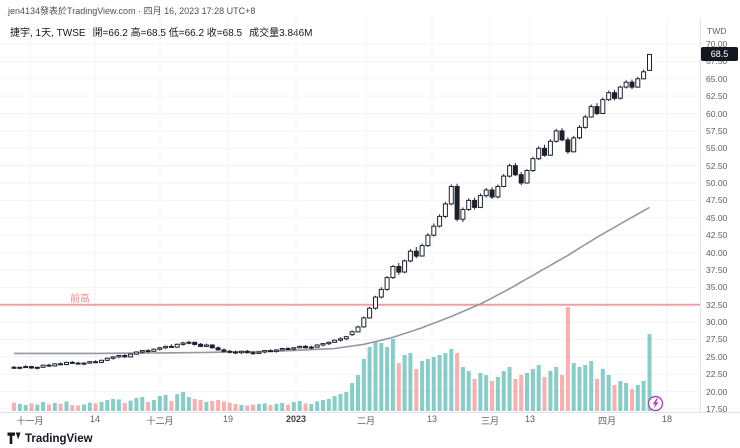 The width and height of the screenshot is (740, 448). I want to click on tradingview-logo-icon, so click(14, 438).